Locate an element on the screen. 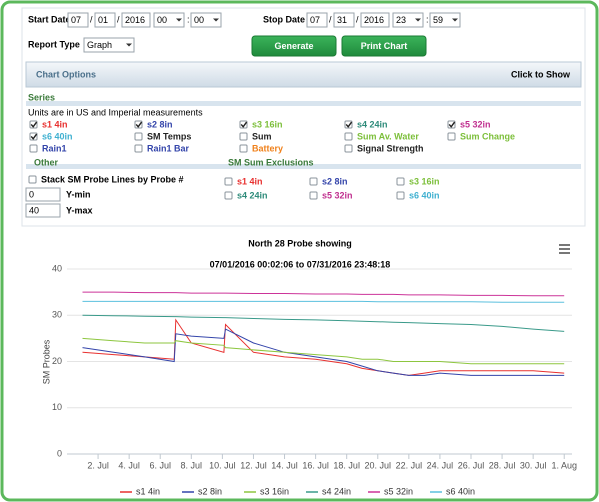 The width and height of the screenshot is (599, 502). series-option: s5 32in is located at coordinates (475, 124).